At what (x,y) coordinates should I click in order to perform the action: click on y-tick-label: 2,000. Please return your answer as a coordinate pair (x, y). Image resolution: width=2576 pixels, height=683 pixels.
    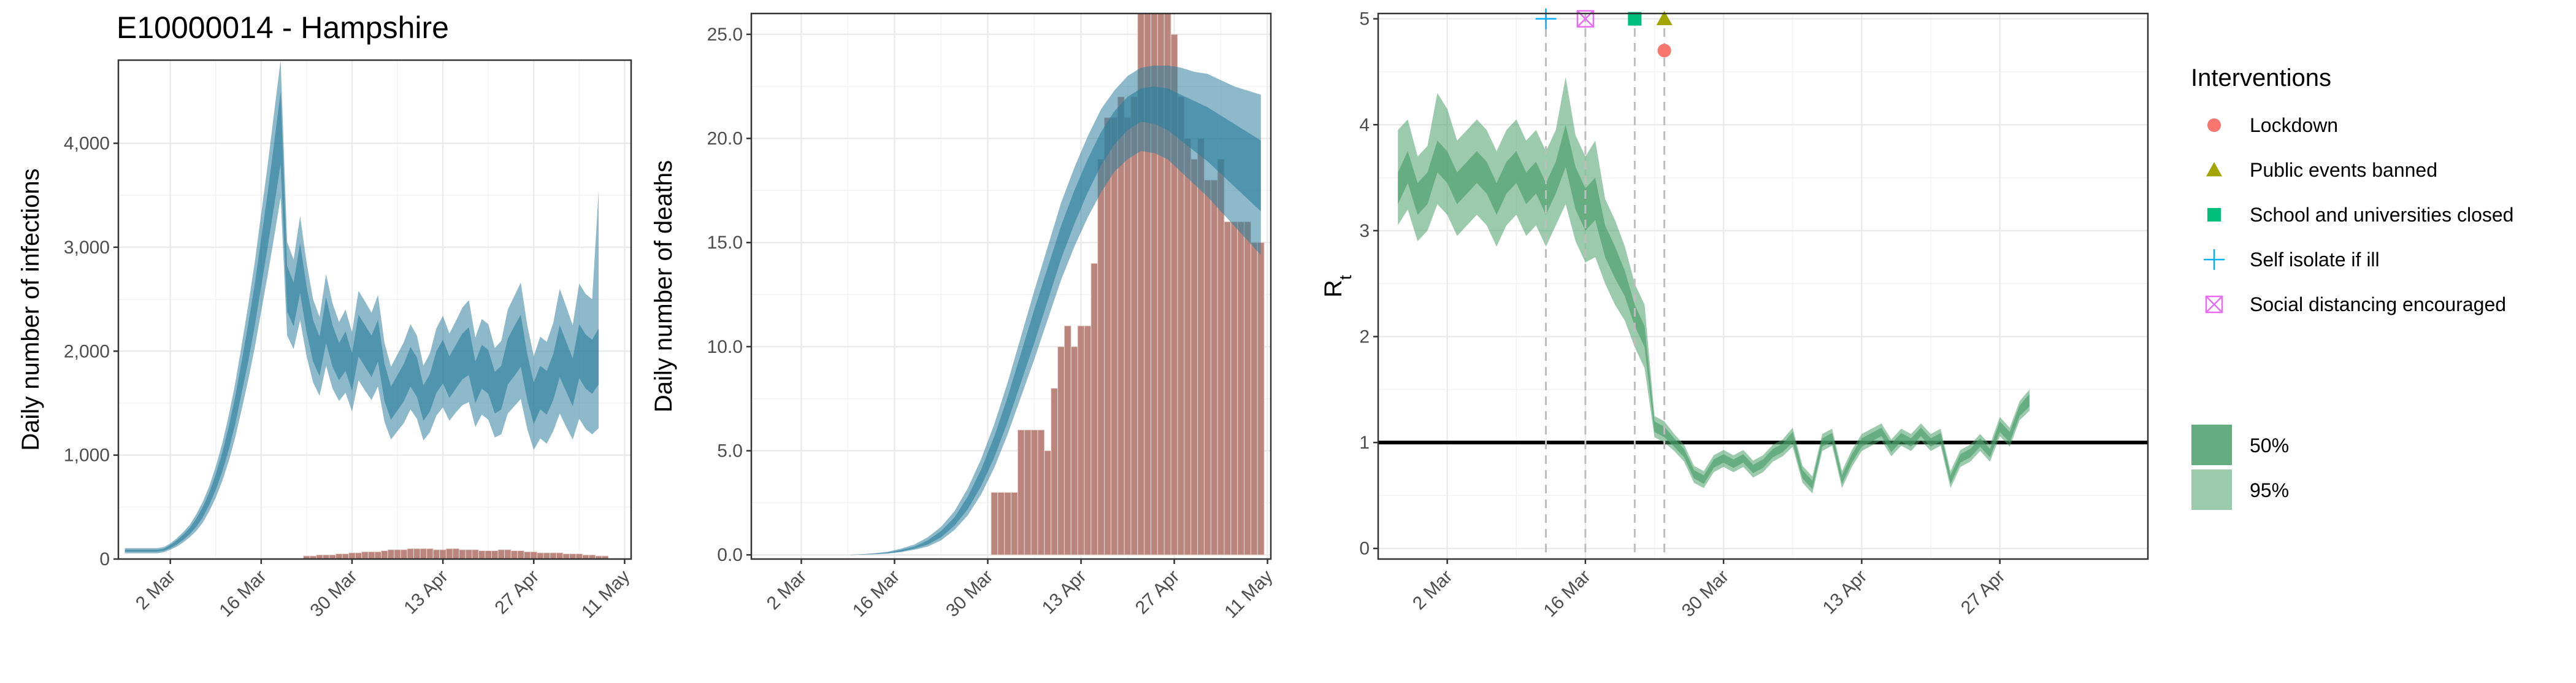
    Looking at the image, I should click on (87, 351).